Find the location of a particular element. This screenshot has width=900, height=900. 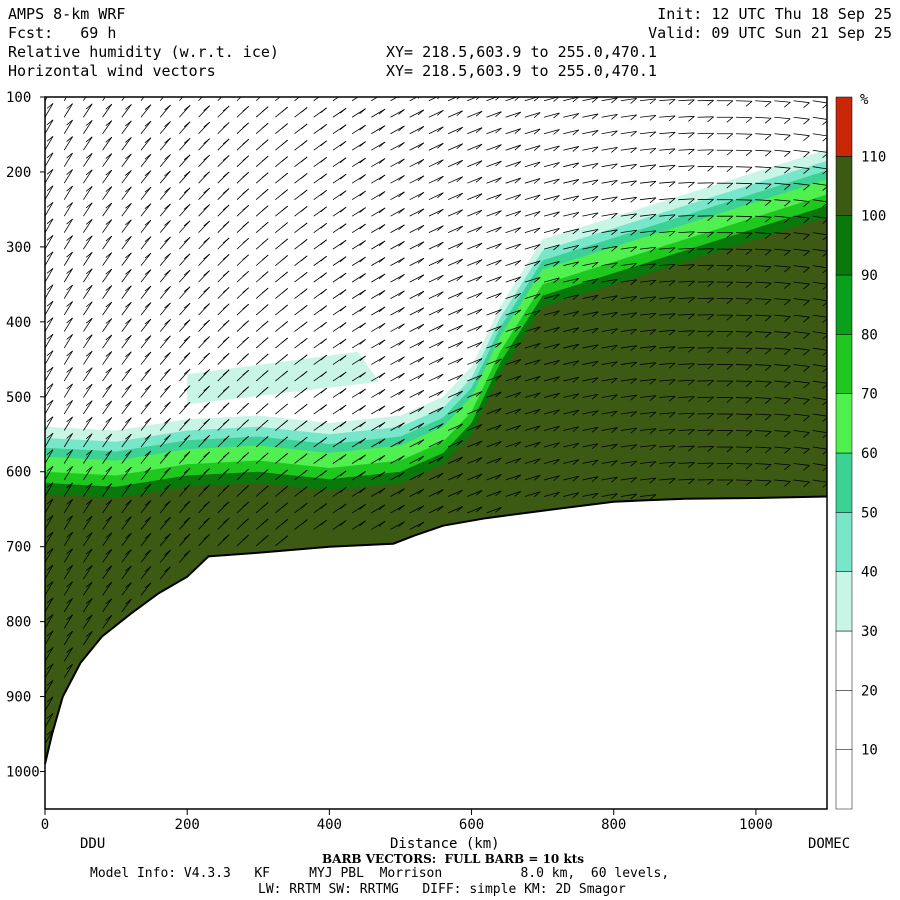

y-tick-label: 1000 is located at coordinates (23, 773).